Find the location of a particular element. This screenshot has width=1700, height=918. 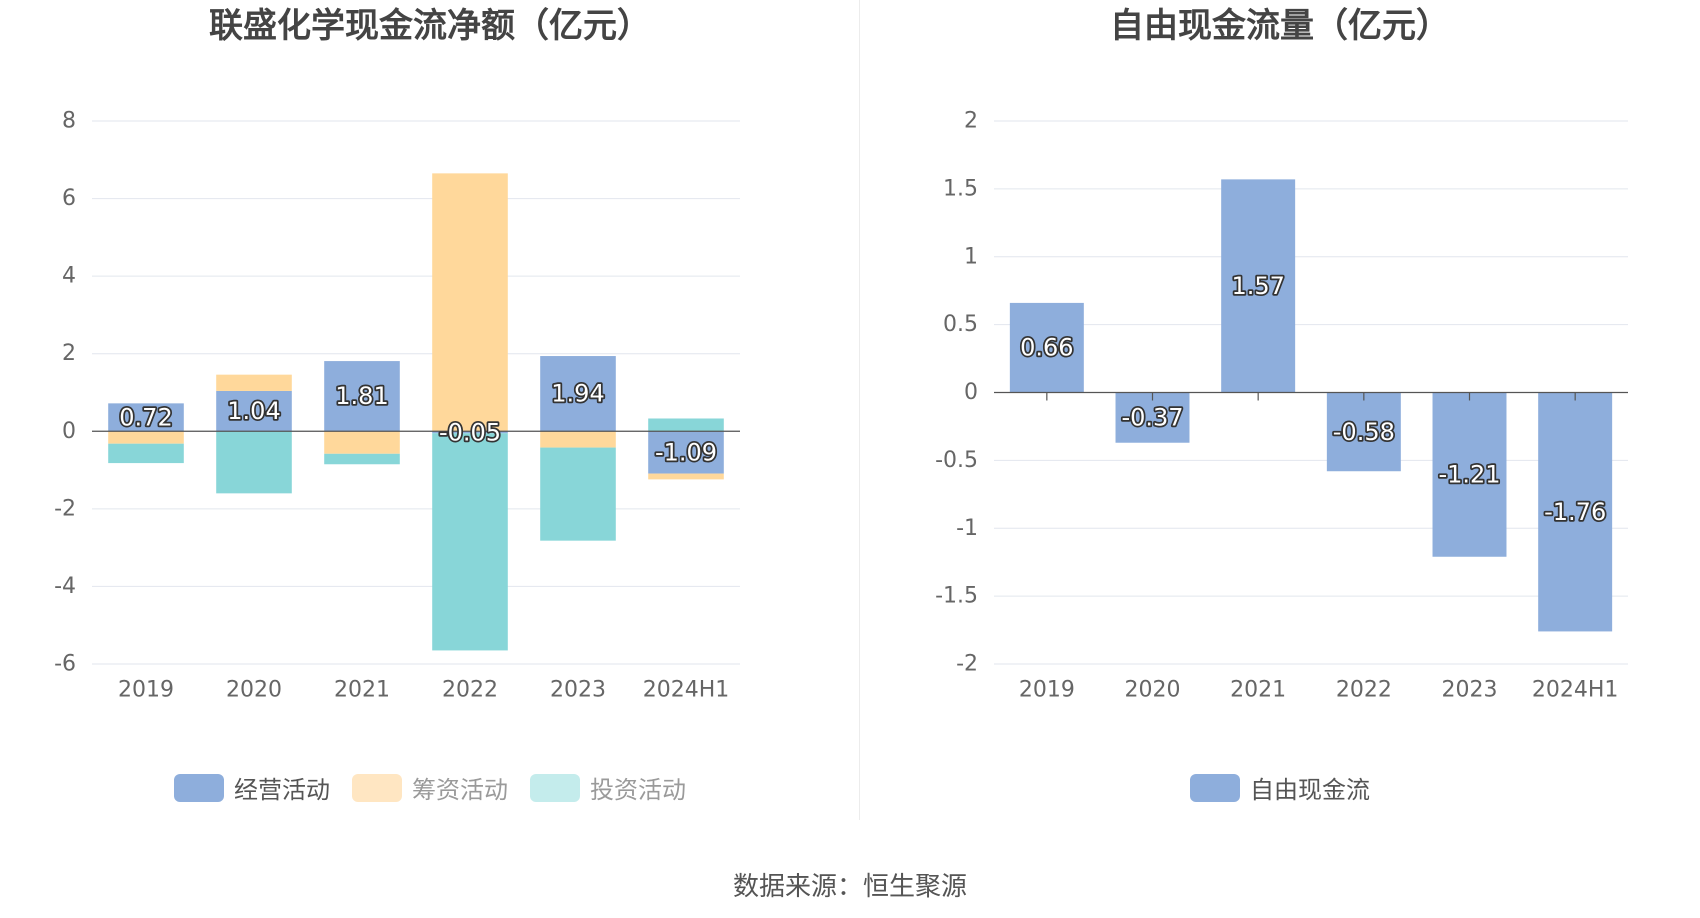

y-tick-label: -6 is located at coordinates (65, 664).